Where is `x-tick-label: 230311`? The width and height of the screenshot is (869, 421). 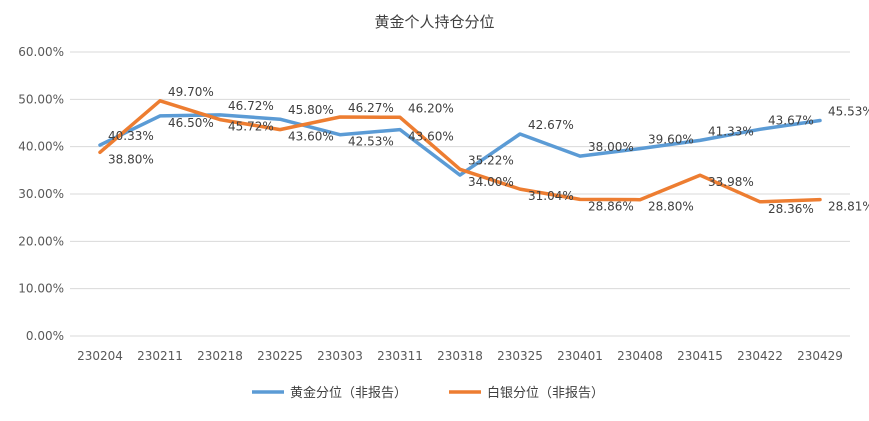
x-tick-label: 230311 is located at coordinates (400, 356).